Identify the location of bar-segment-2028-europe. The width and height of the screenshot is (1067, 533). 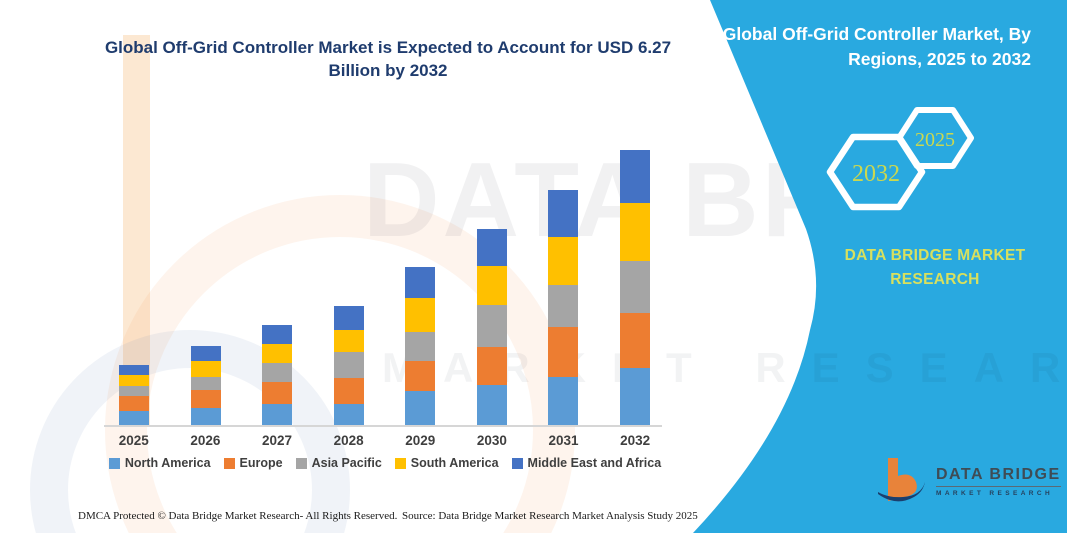
(348, 390).